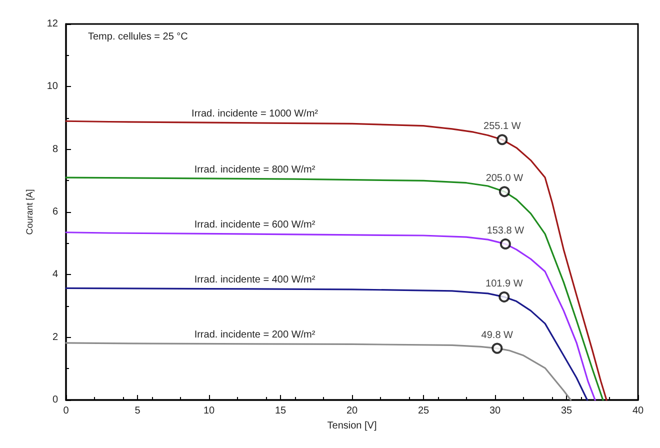 The height and width of the screenshot is (448, 660). Describe the element at coordinates (505, 178) in the screenshot. I see `annotation: 205.0 W` at that location.